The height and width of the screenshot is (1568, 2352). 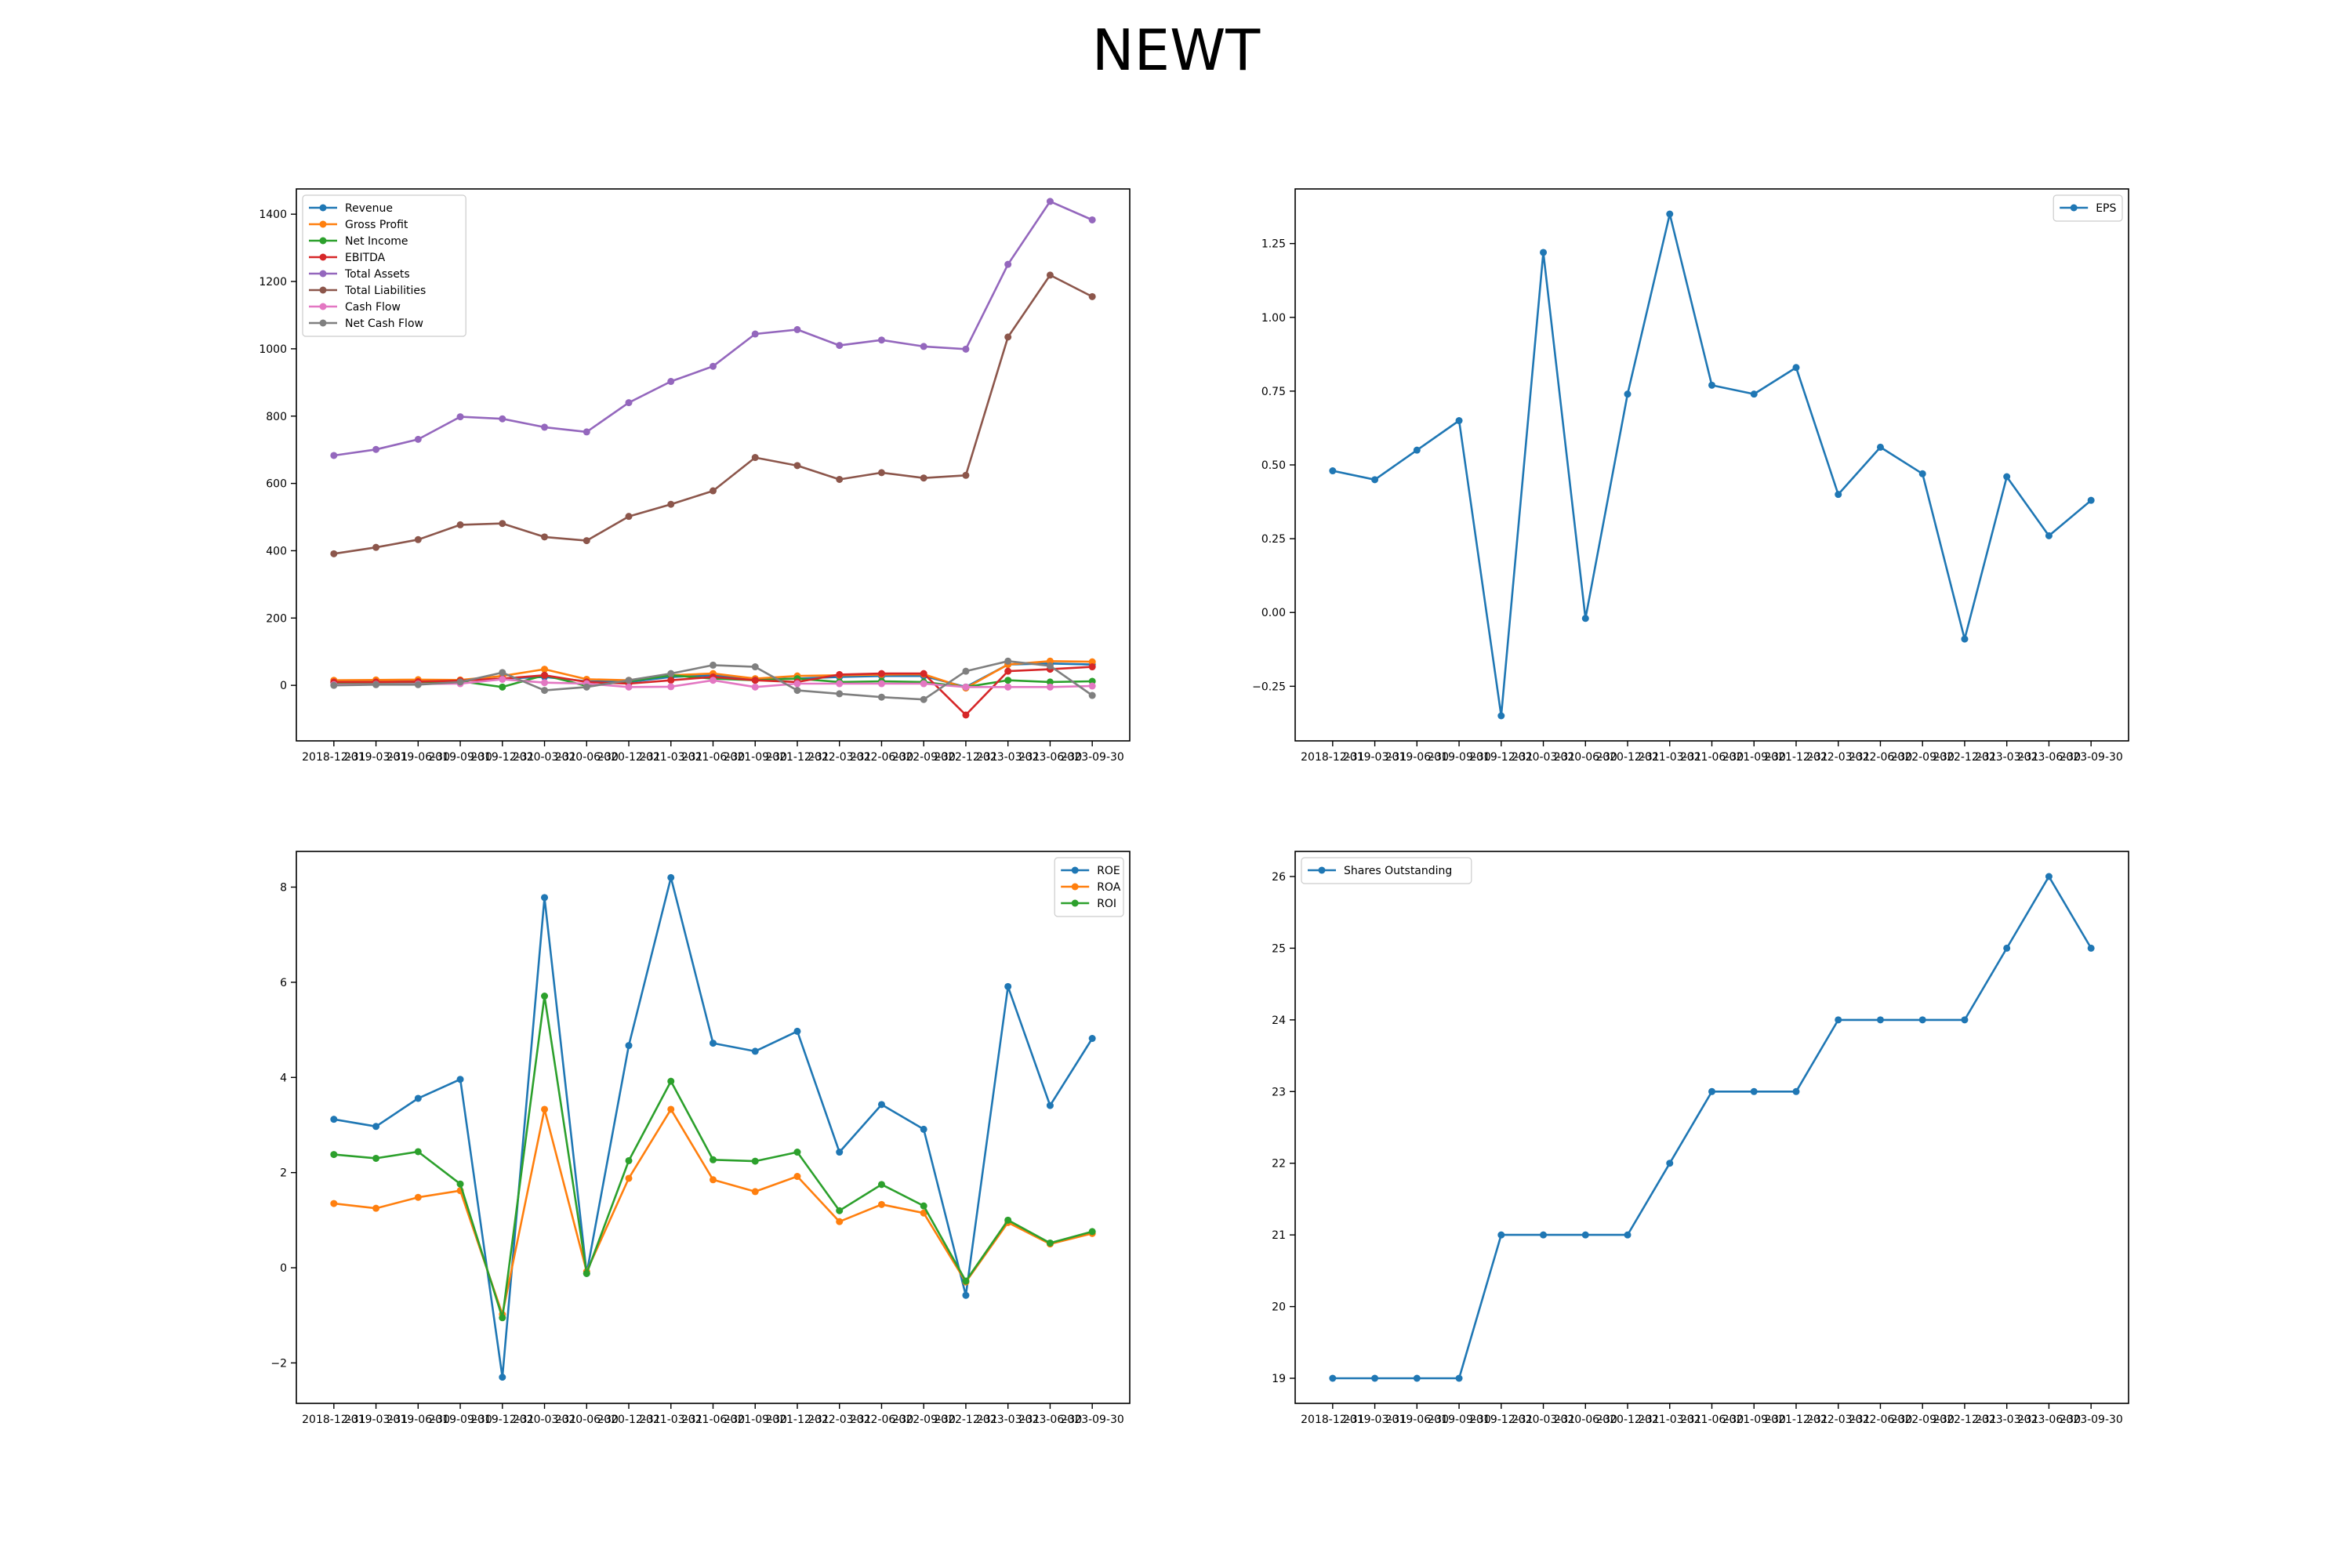 I want to click on x-tick-label: 2021-12-31, so click(x=797, y=1420).